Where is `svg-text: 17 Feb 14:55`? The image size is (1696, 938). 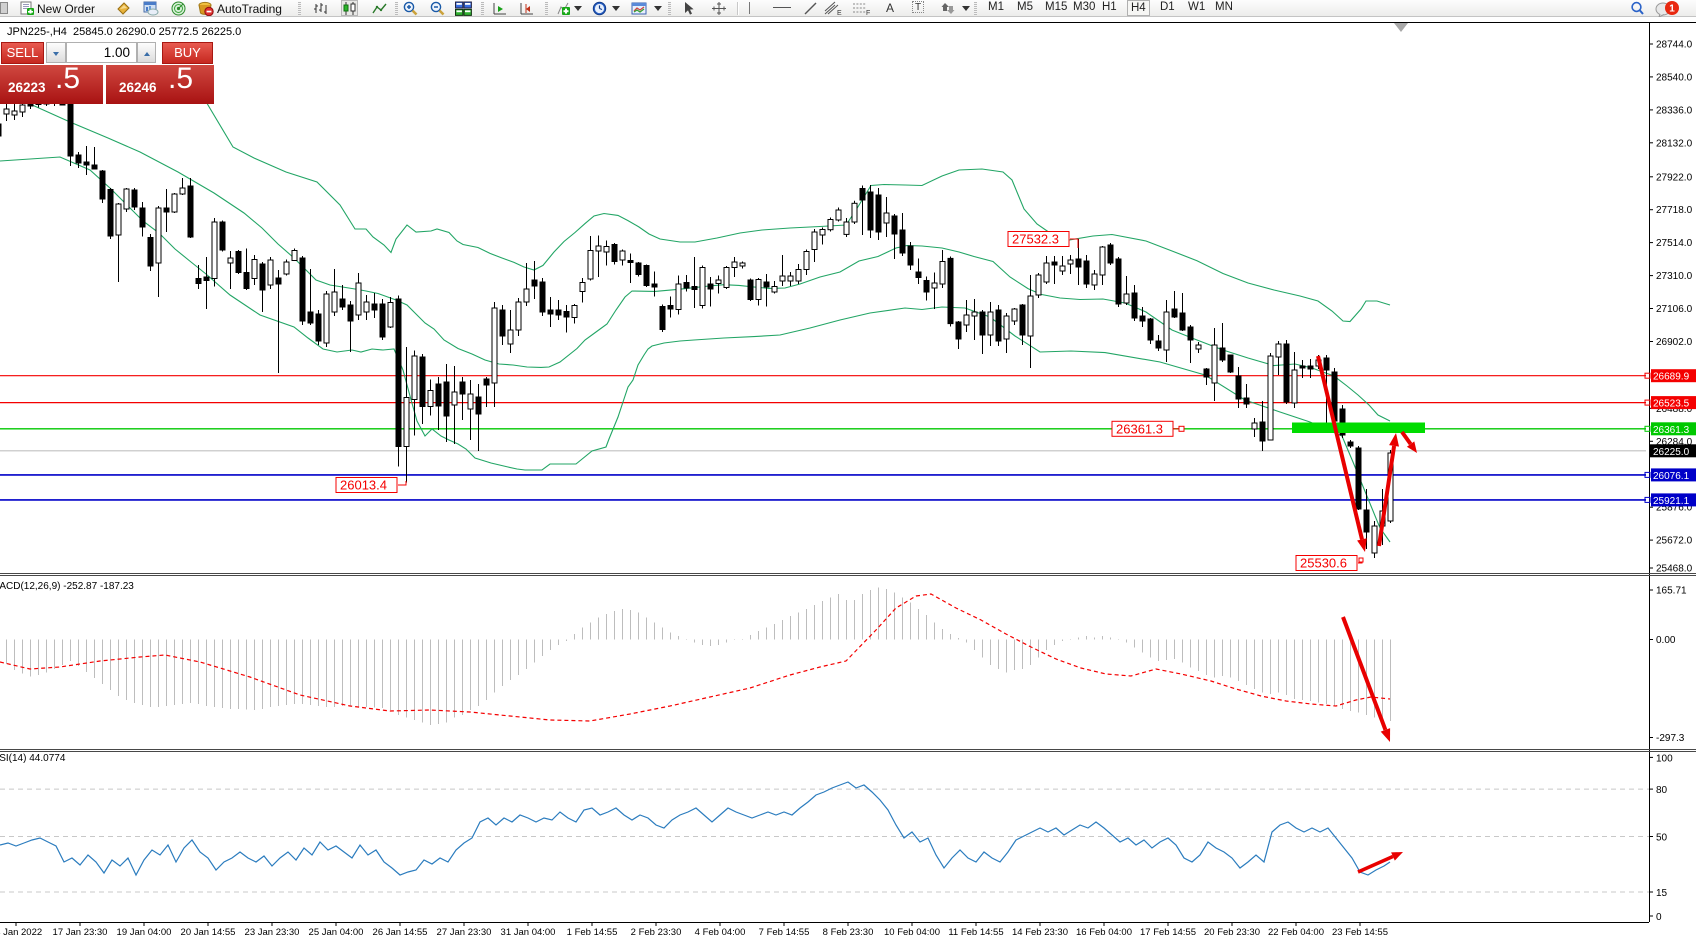
svg-text: 17 Feb 14:55 is located at coordinates (1168, 932).